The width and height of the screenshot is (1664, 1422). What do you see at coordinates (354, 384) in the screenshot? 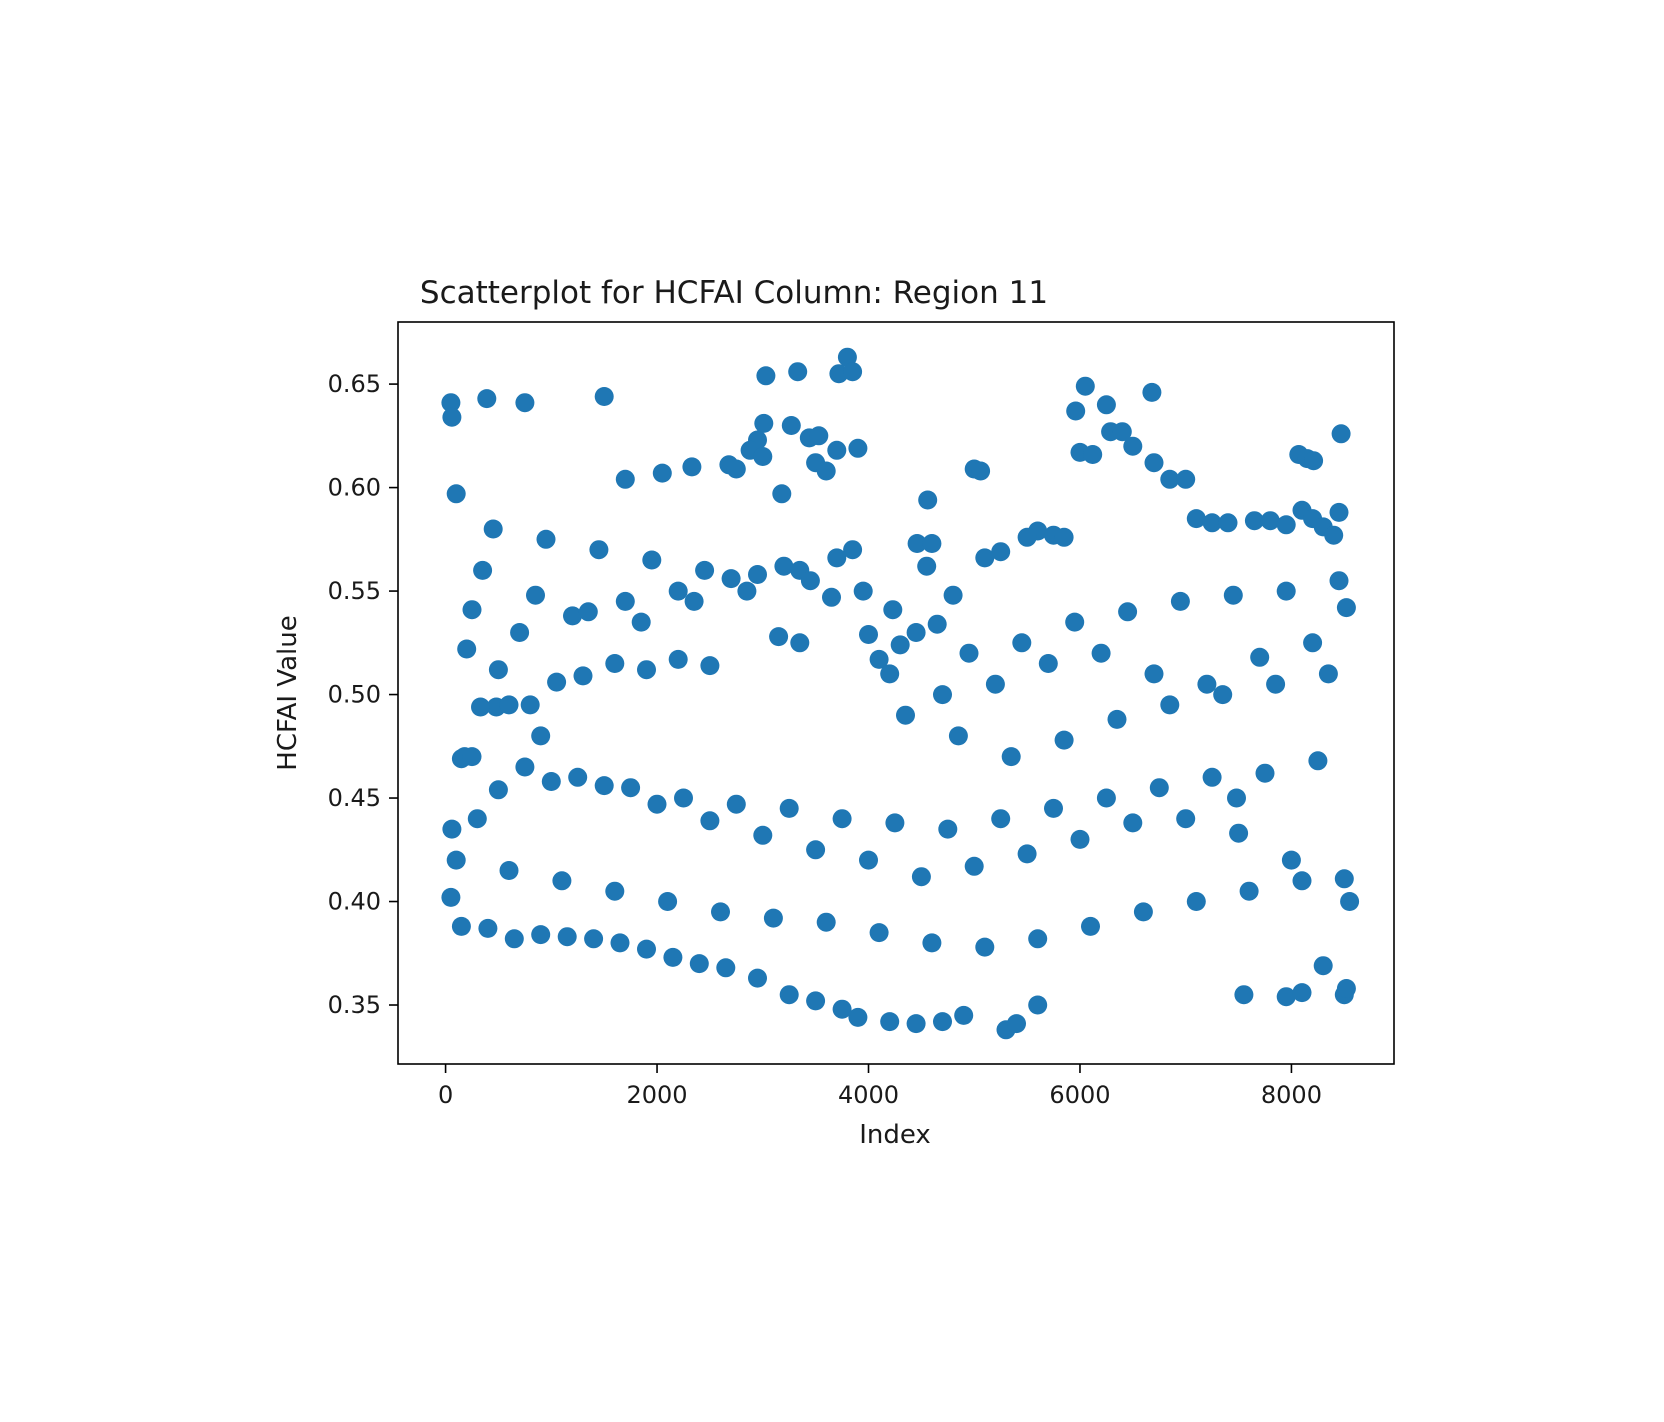
I see `y-tick-label: 0.65` at bounding box center [354, 384].